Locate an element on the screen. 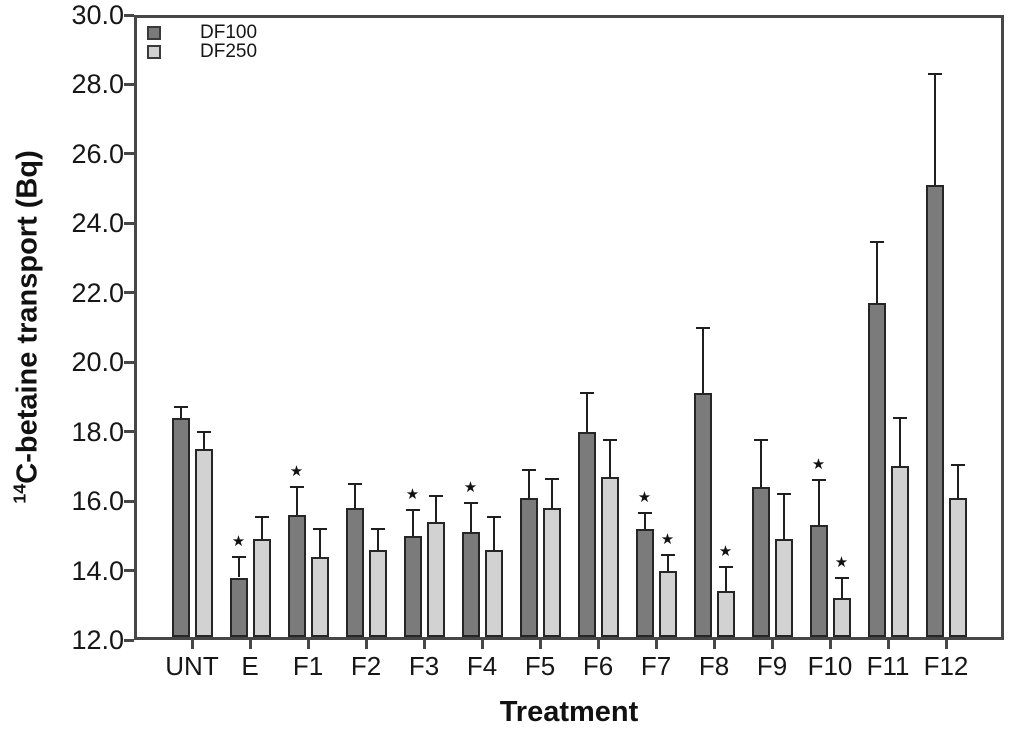  category-label: E is located at coordinates (250, 666).